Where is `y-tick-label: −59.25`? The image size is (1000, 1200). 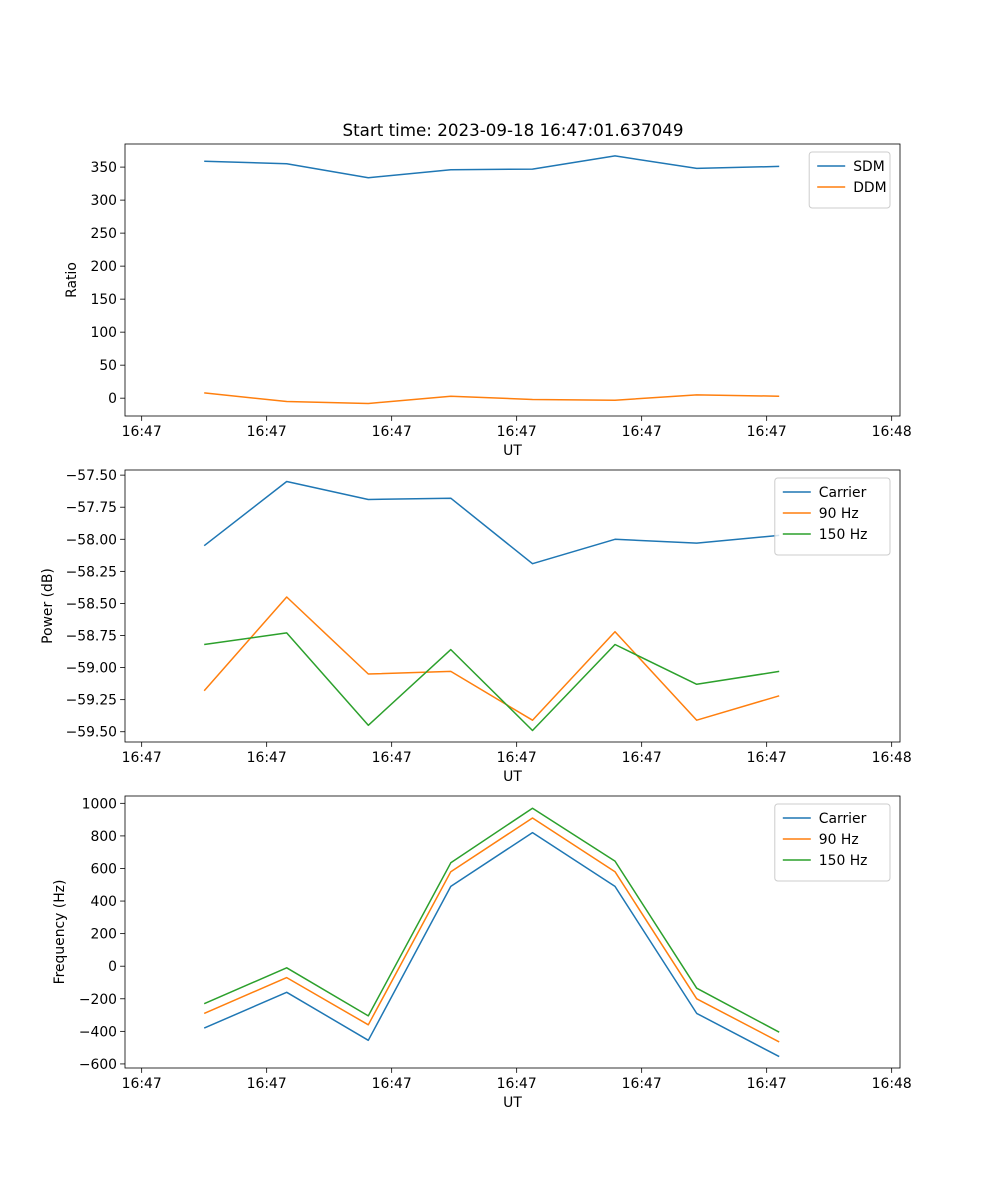
y-tick-label: −59.25 is located at coordinates (91, 701).